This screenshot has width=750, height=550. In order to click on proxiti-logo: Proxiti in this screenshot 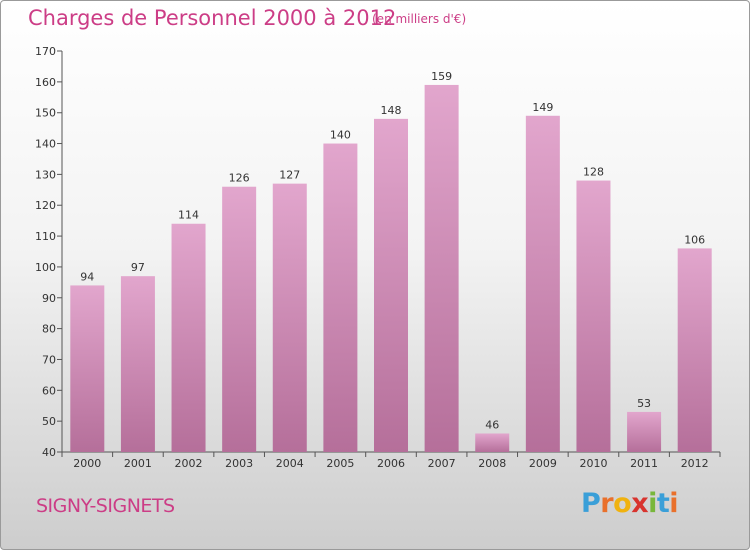, I will do `click(630, 503)`.